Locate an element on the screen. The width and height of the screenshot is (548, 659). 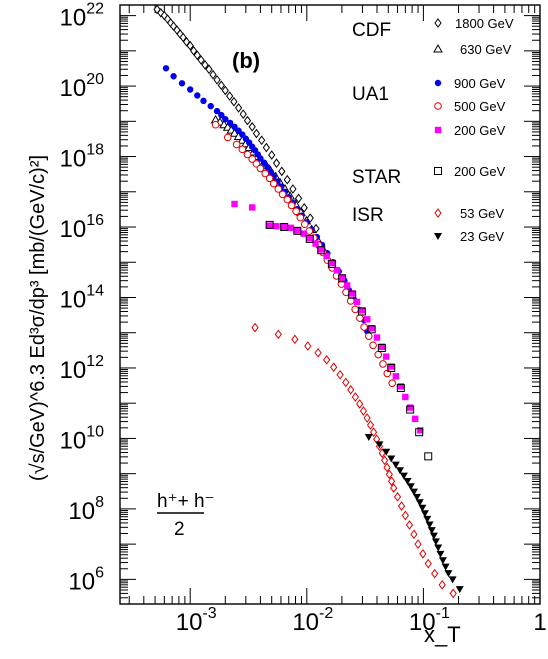
legend-group-star: STAR is located at coordinates (376, 177).